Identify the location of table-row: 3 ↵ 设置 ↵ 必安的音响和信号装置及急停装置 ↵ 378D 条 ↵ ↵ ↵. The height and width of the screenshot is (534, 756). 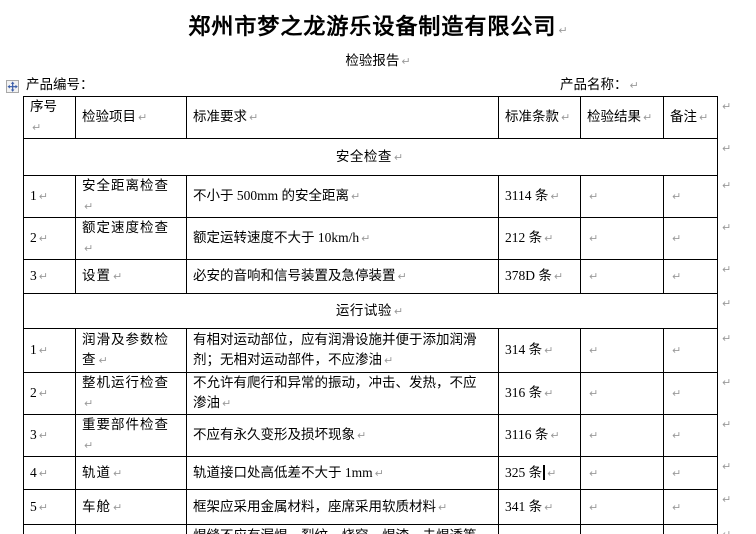
(370, 276).